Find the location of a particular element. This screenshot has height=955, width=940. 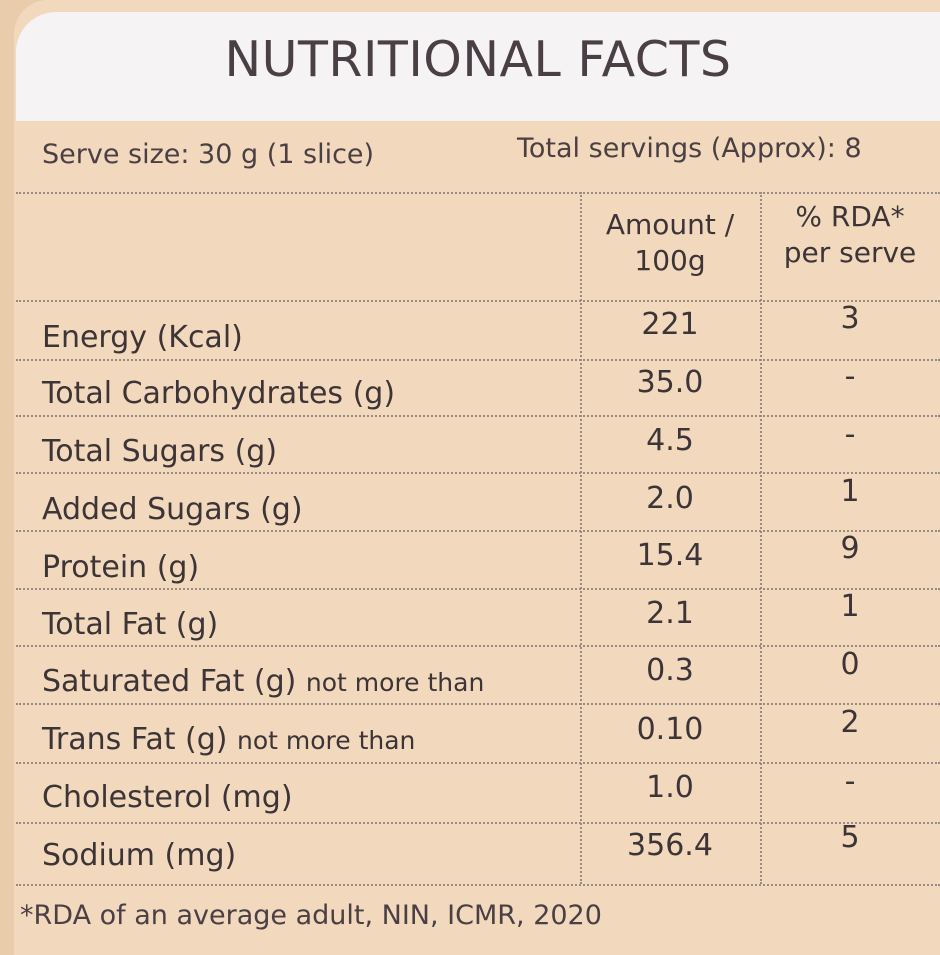

title-banner is located at coordinates (478, 66).